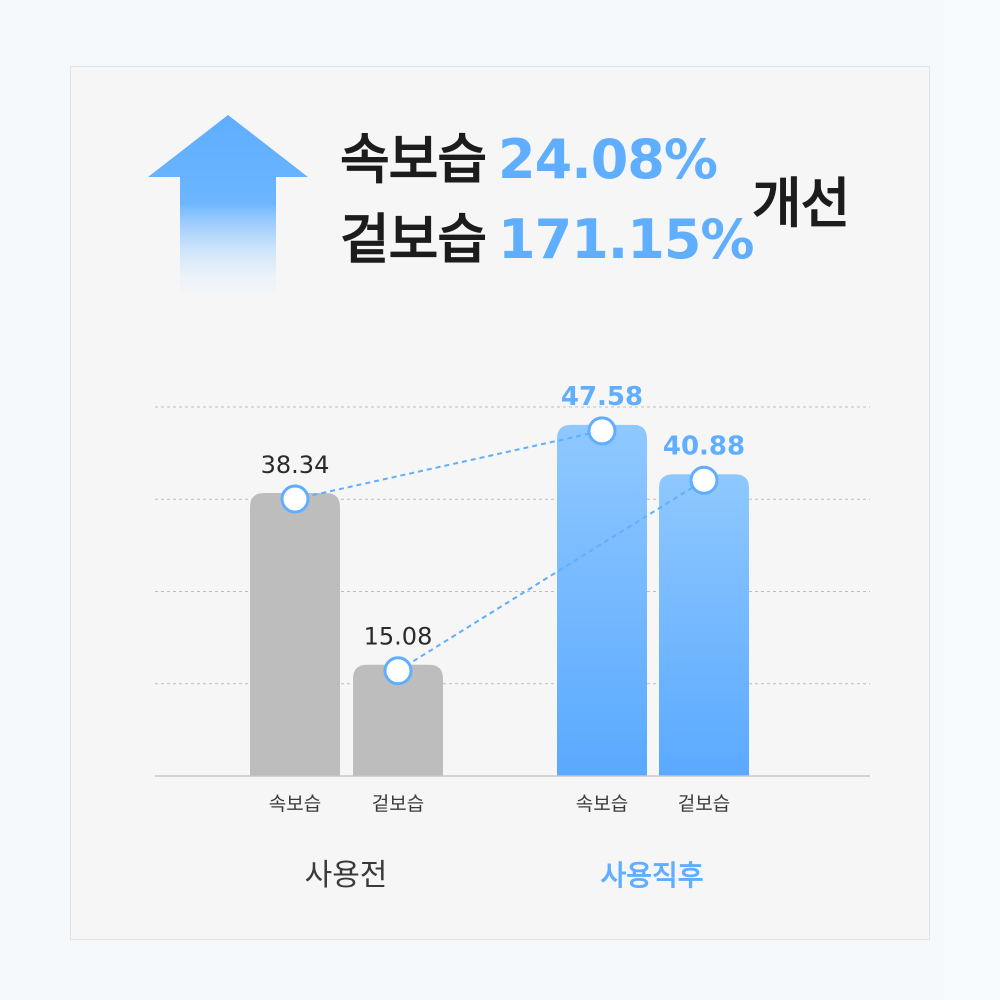  What do you see at coordinates (602, 397) in the screenshot?
I see `data-label: 47.58` at bounding box center [602, 397].